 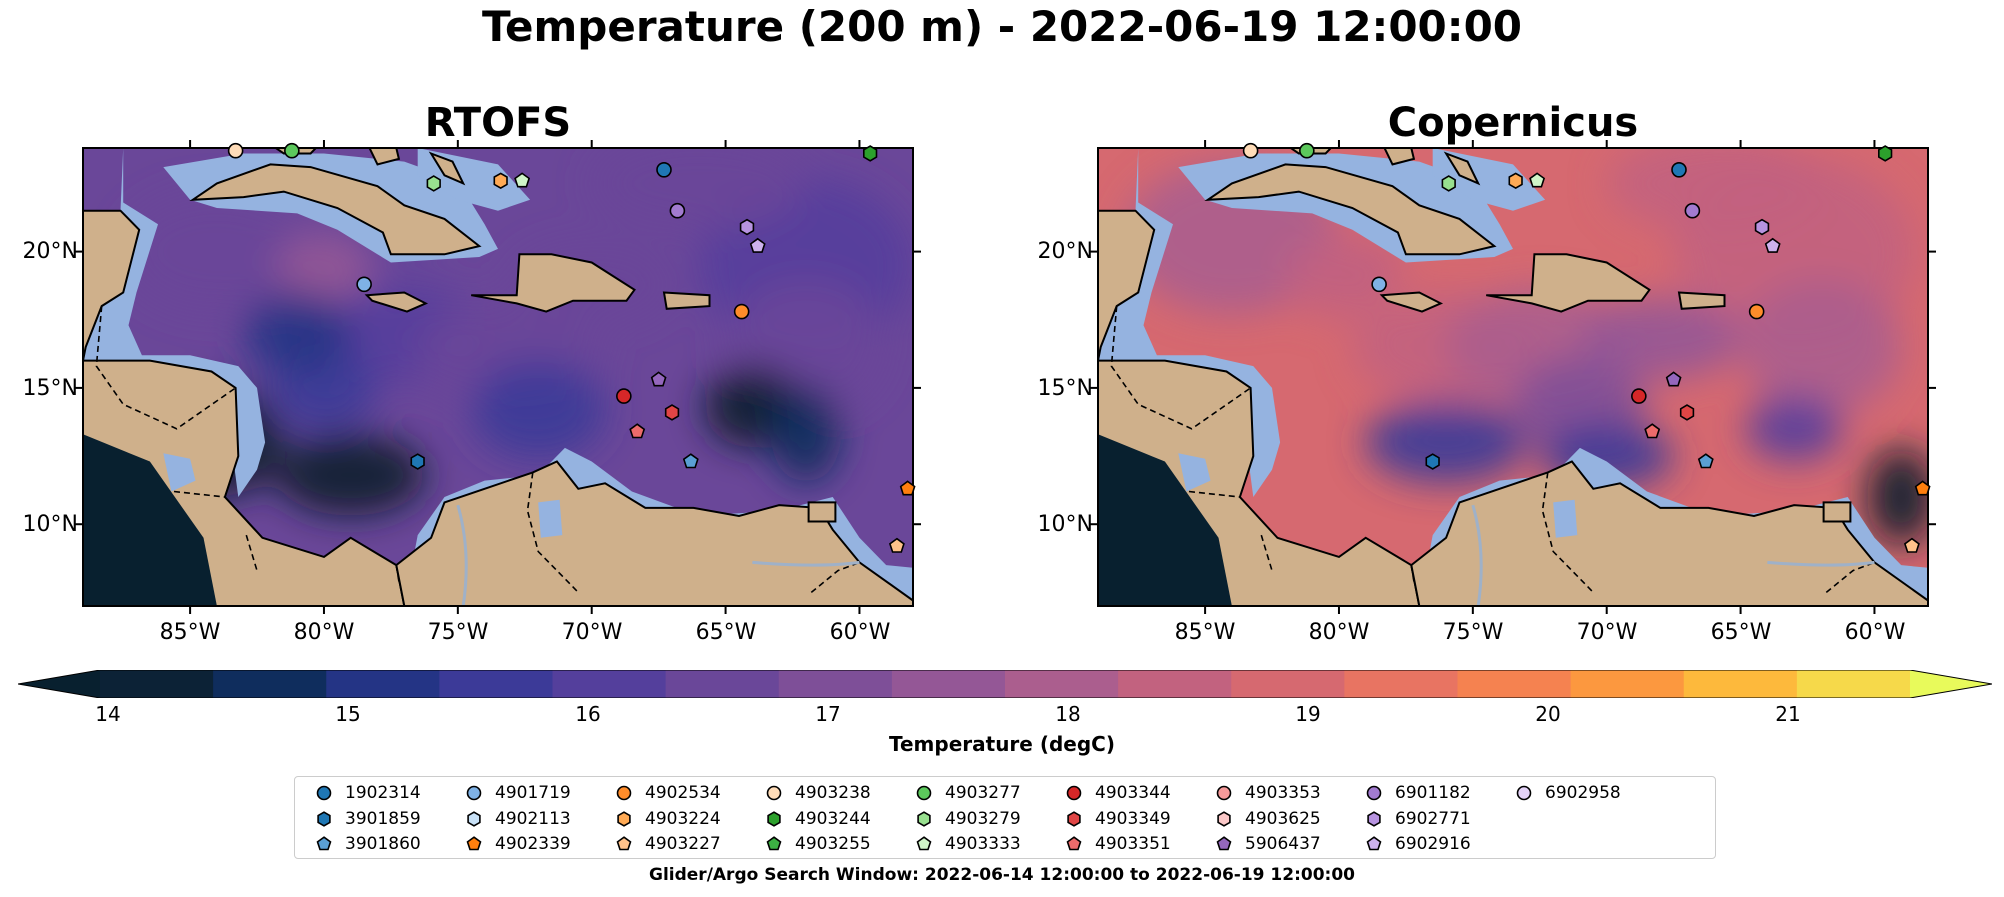 I want to click on legend-label: 6902958, so click(x=1583, y=793).